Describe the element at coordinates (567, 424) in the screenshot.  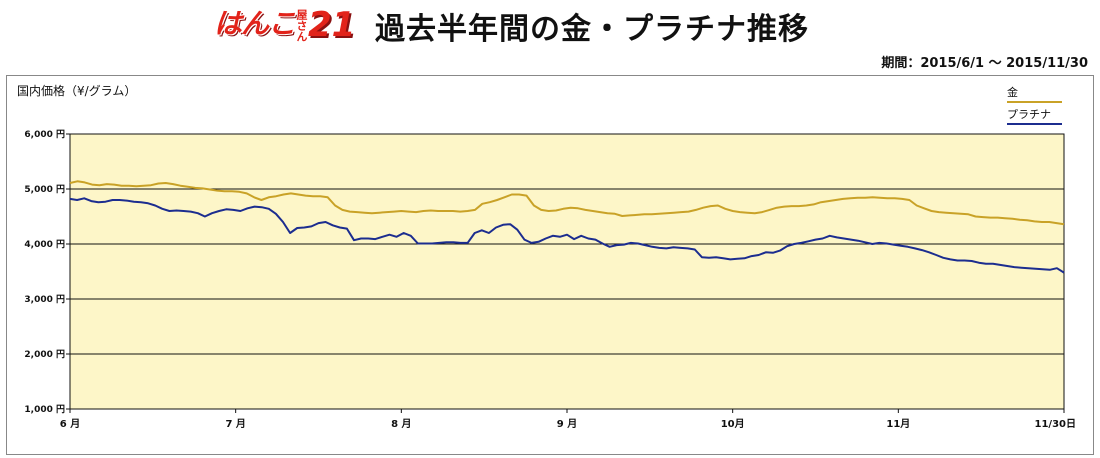
I see `x-tick-label: 9 月` at that location.